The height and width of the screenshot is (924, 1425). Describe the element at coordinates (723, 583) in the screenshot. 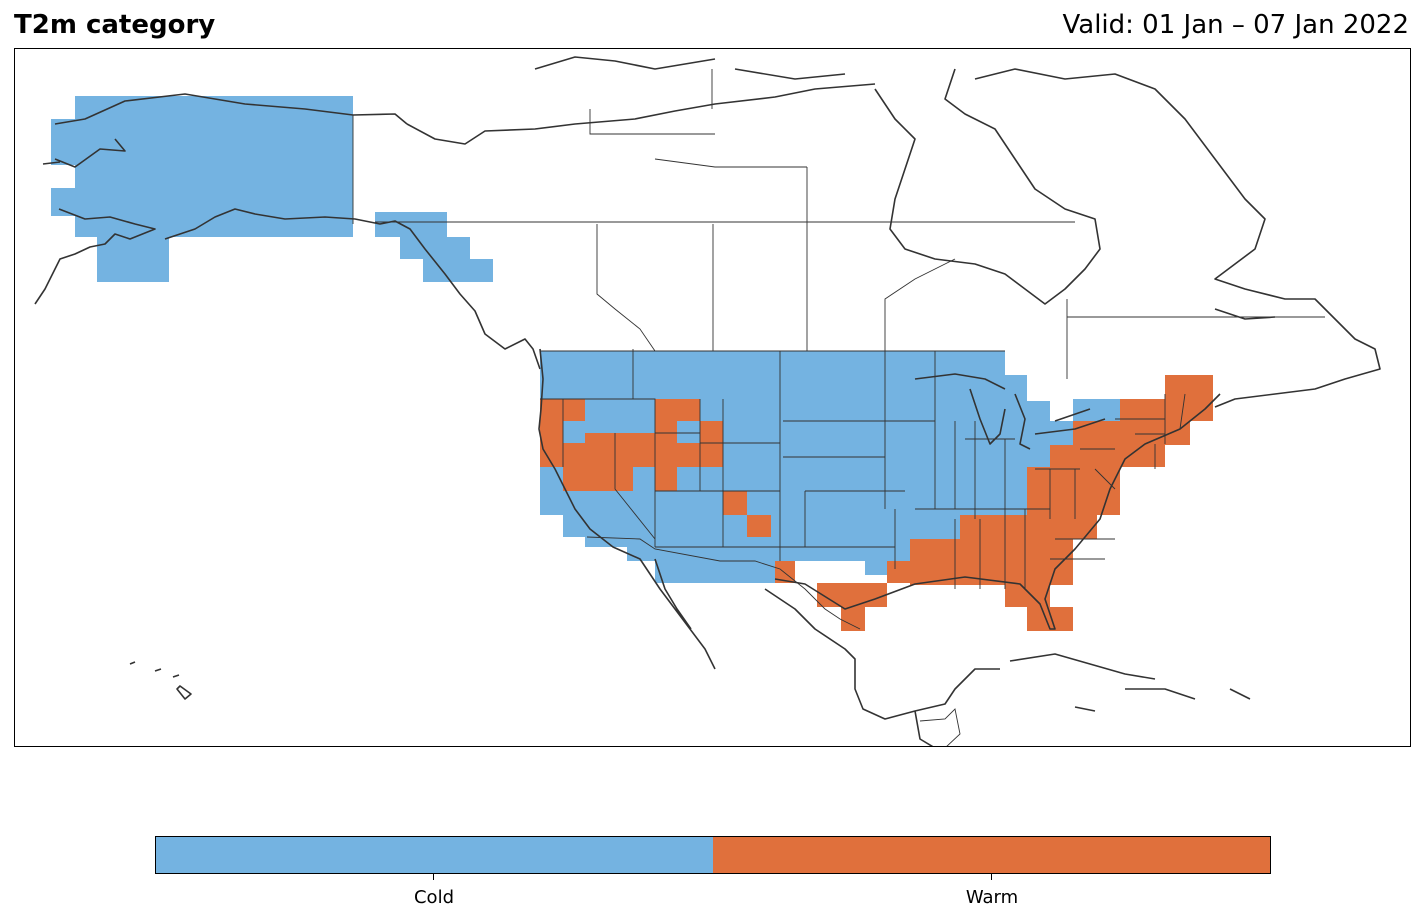

I see `boundary-us-mexico` at that location.